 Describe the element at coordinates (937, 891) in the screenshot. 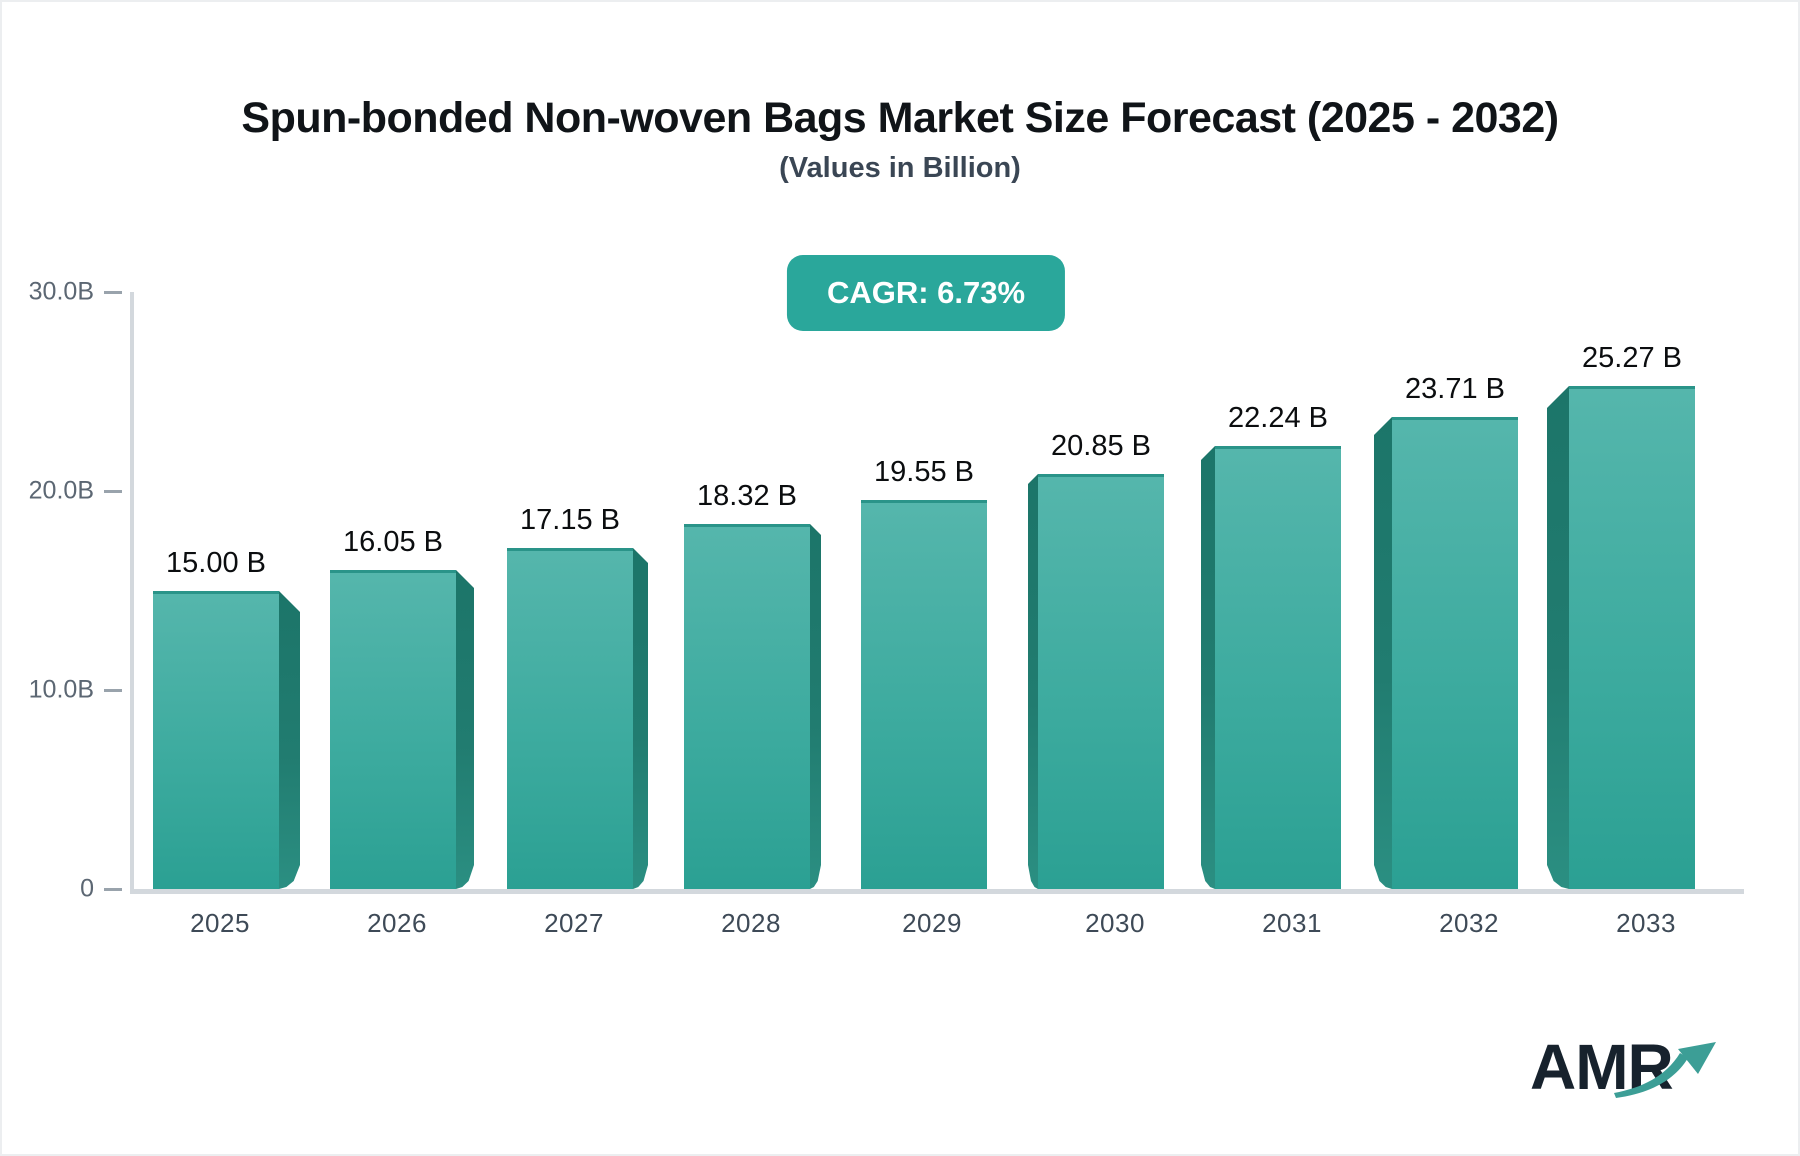

I see `x-axis-line` at that location.